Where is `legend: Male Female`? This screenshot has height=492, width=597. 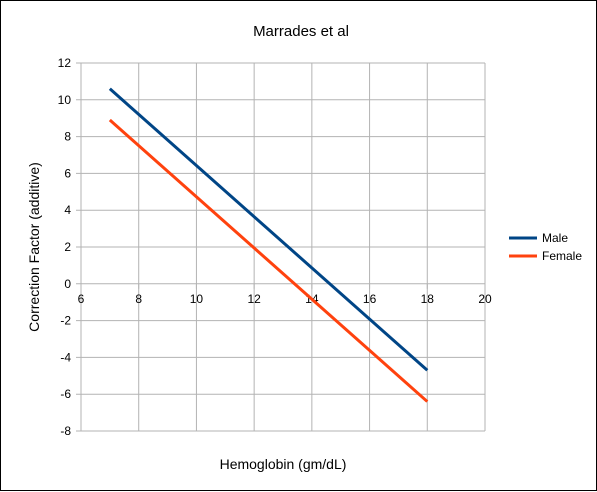 legend: Male Female is located at coordinates (545, 247).